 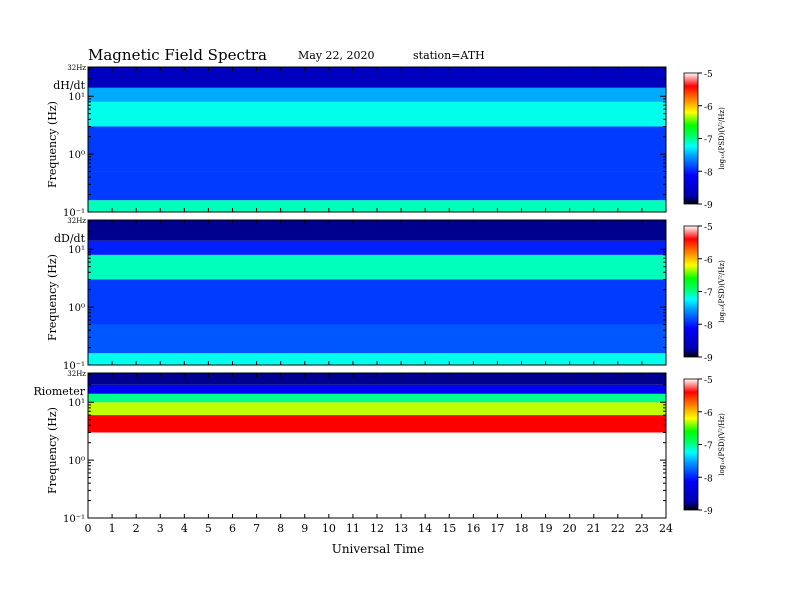 I want to click on x-tick-label: 4, so click(x=184, y=528).